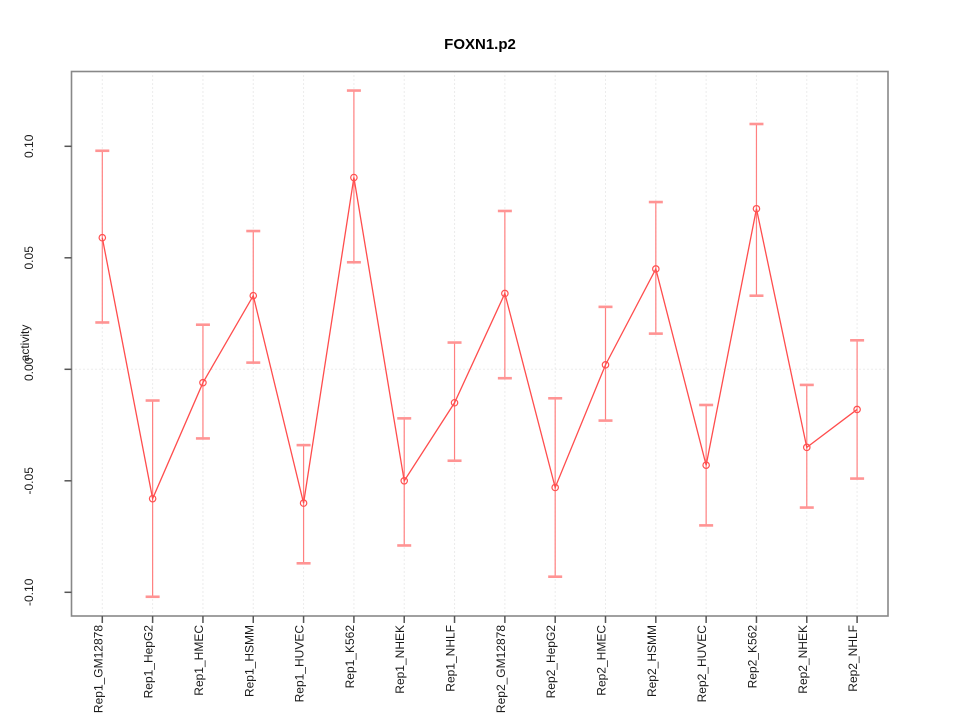  Describe the element at coordinates (29, 369) in the screenshot. I see `y-tick-label: 0.00` at that location.